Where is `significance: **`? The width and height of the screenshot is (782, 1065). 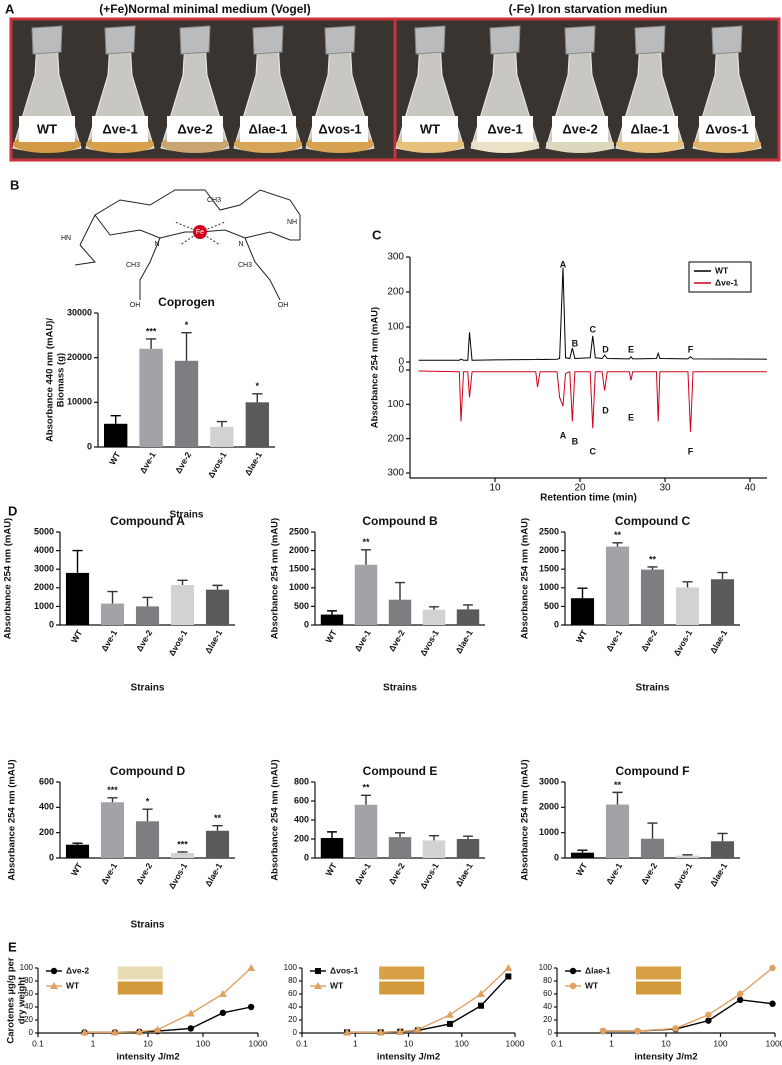
significance: ** is located at coordinates (653, 559).